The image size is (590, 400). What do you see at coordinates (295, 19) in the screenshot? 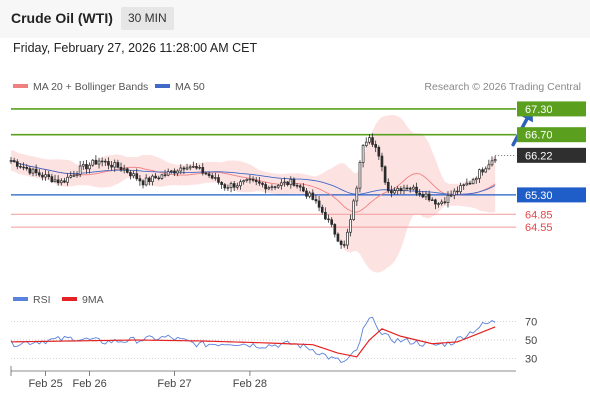
I see `header-bar: Crude Oil (WTI) 30 MIN` at bounding box center [295, 19].